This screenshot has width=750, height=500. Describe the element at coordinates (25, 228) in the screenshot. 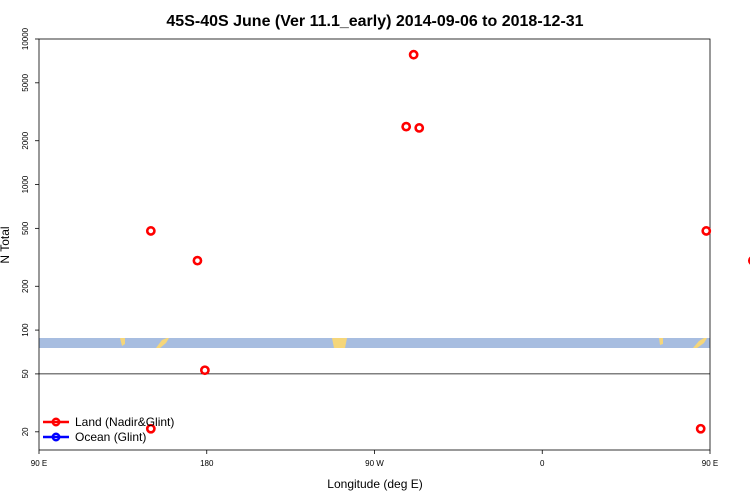

I see `y-tick-label: 500` at that location.